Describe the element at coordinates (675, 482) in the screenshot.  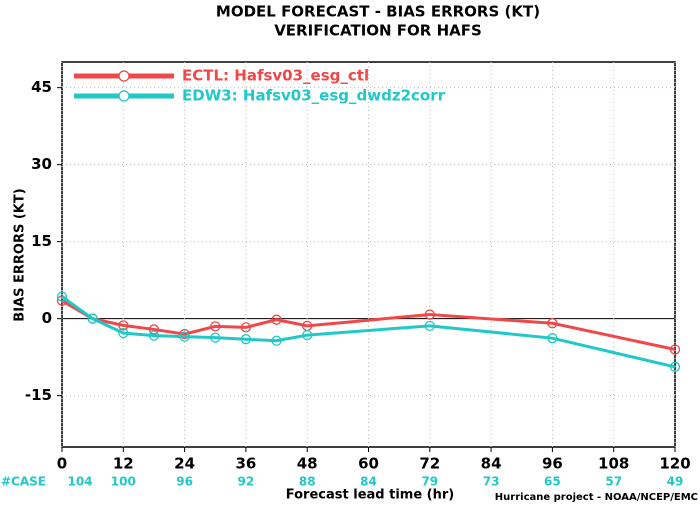
I see `case-count: 49` at that location.